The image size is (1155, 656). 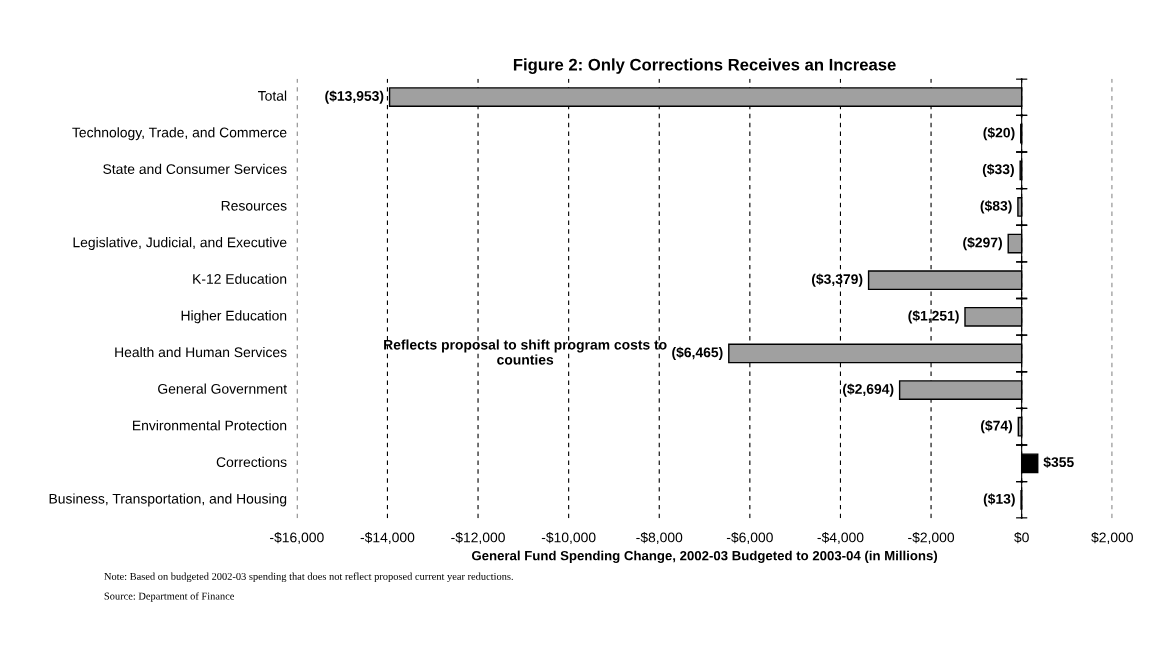 I want to click on x-tick-label: -$8,000, so click(x=659, y=537).